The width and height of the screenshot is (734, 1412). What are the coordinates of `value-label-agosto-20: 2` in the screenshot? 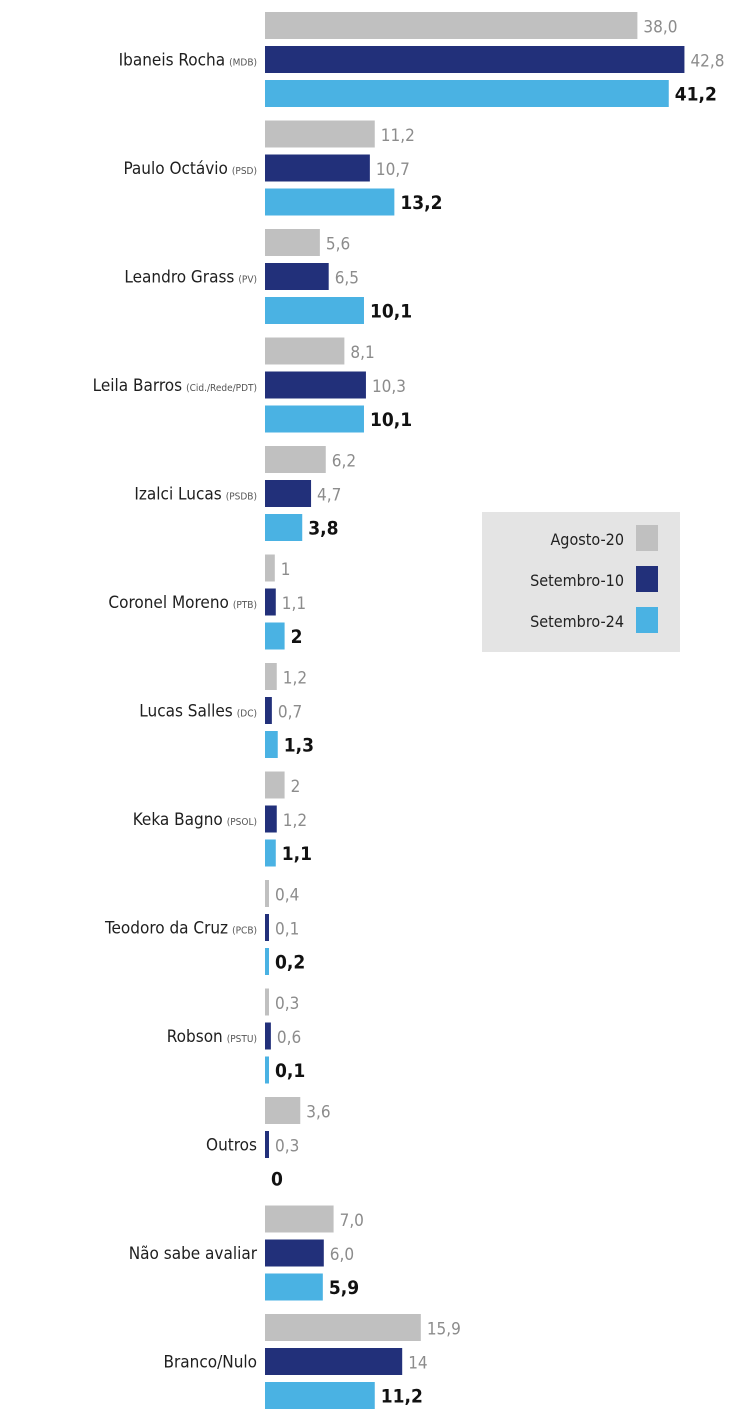 It's located at (296, 787).